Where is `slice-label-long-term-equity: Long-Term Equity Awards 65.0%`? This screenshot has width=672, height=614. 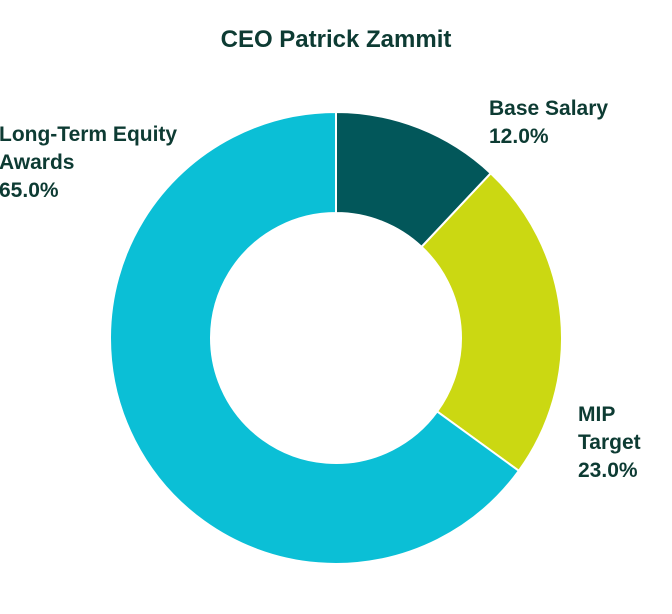
slice-label-long-term-equity: Long-Term Equity Awards 65.0% is located at coordinates (88, 163).